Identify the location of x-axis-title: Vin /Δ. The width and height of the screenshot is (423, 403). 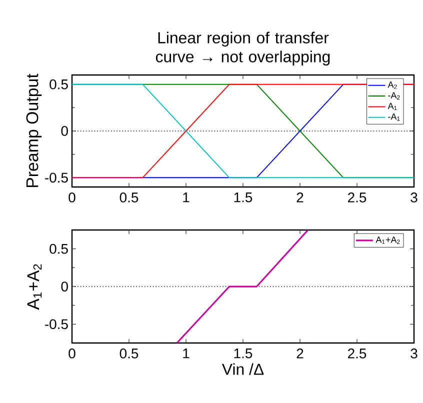
(243, 369).